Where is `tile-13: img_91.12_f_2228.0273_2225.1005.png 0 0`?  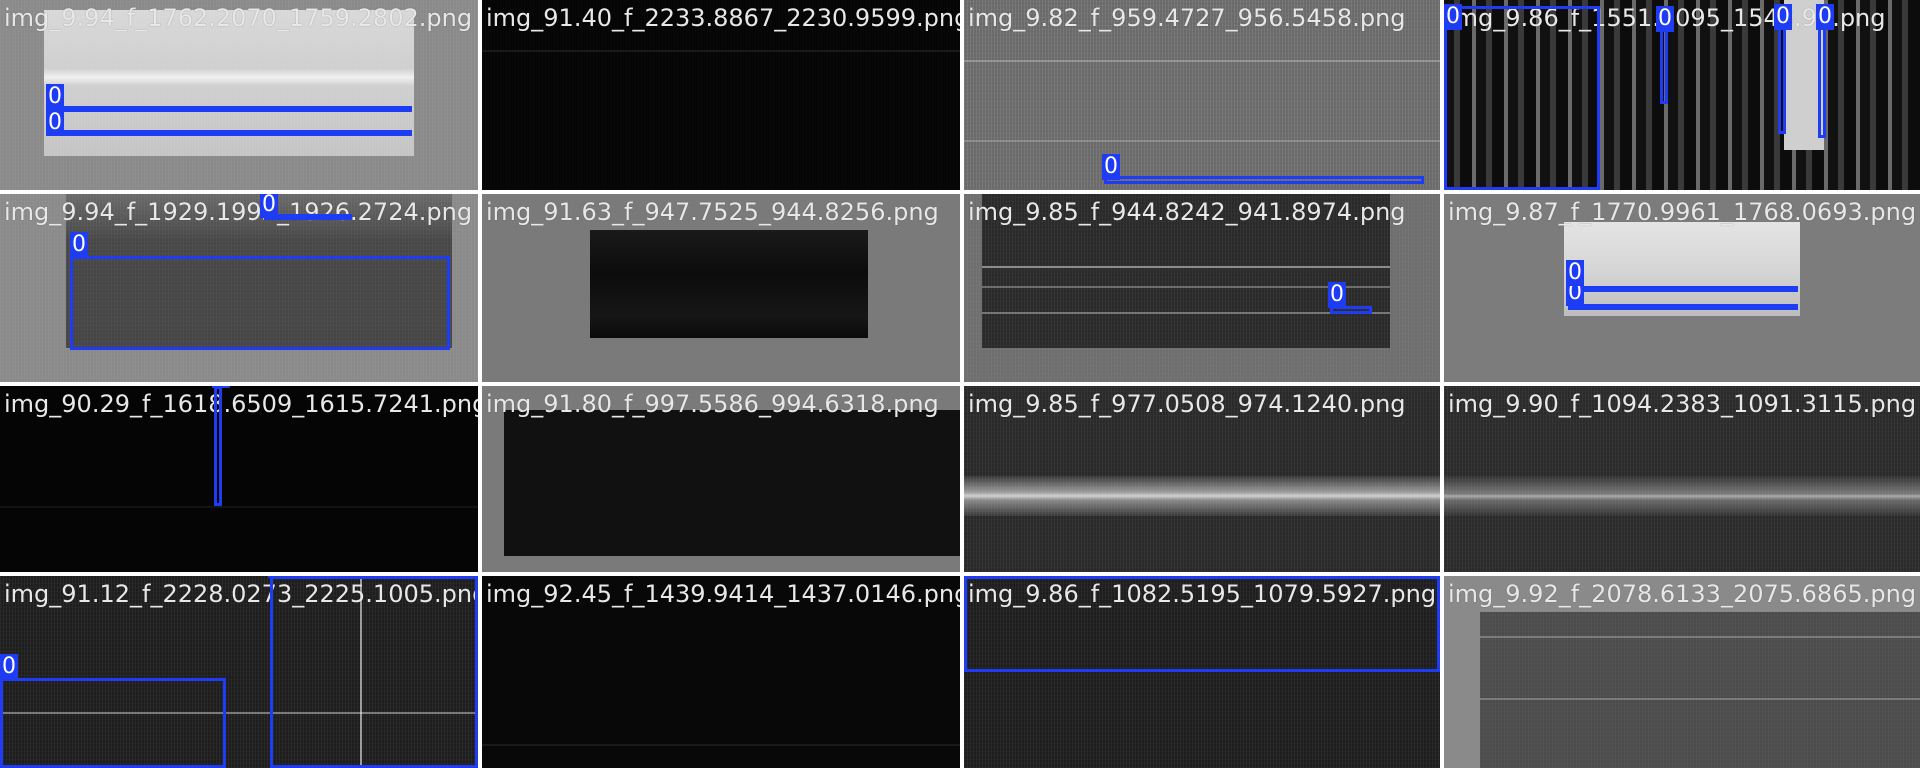
tile-13: img_91.12_f_2228.0273_2225.1005.png 0 0 is located at coordinates (239, 672).